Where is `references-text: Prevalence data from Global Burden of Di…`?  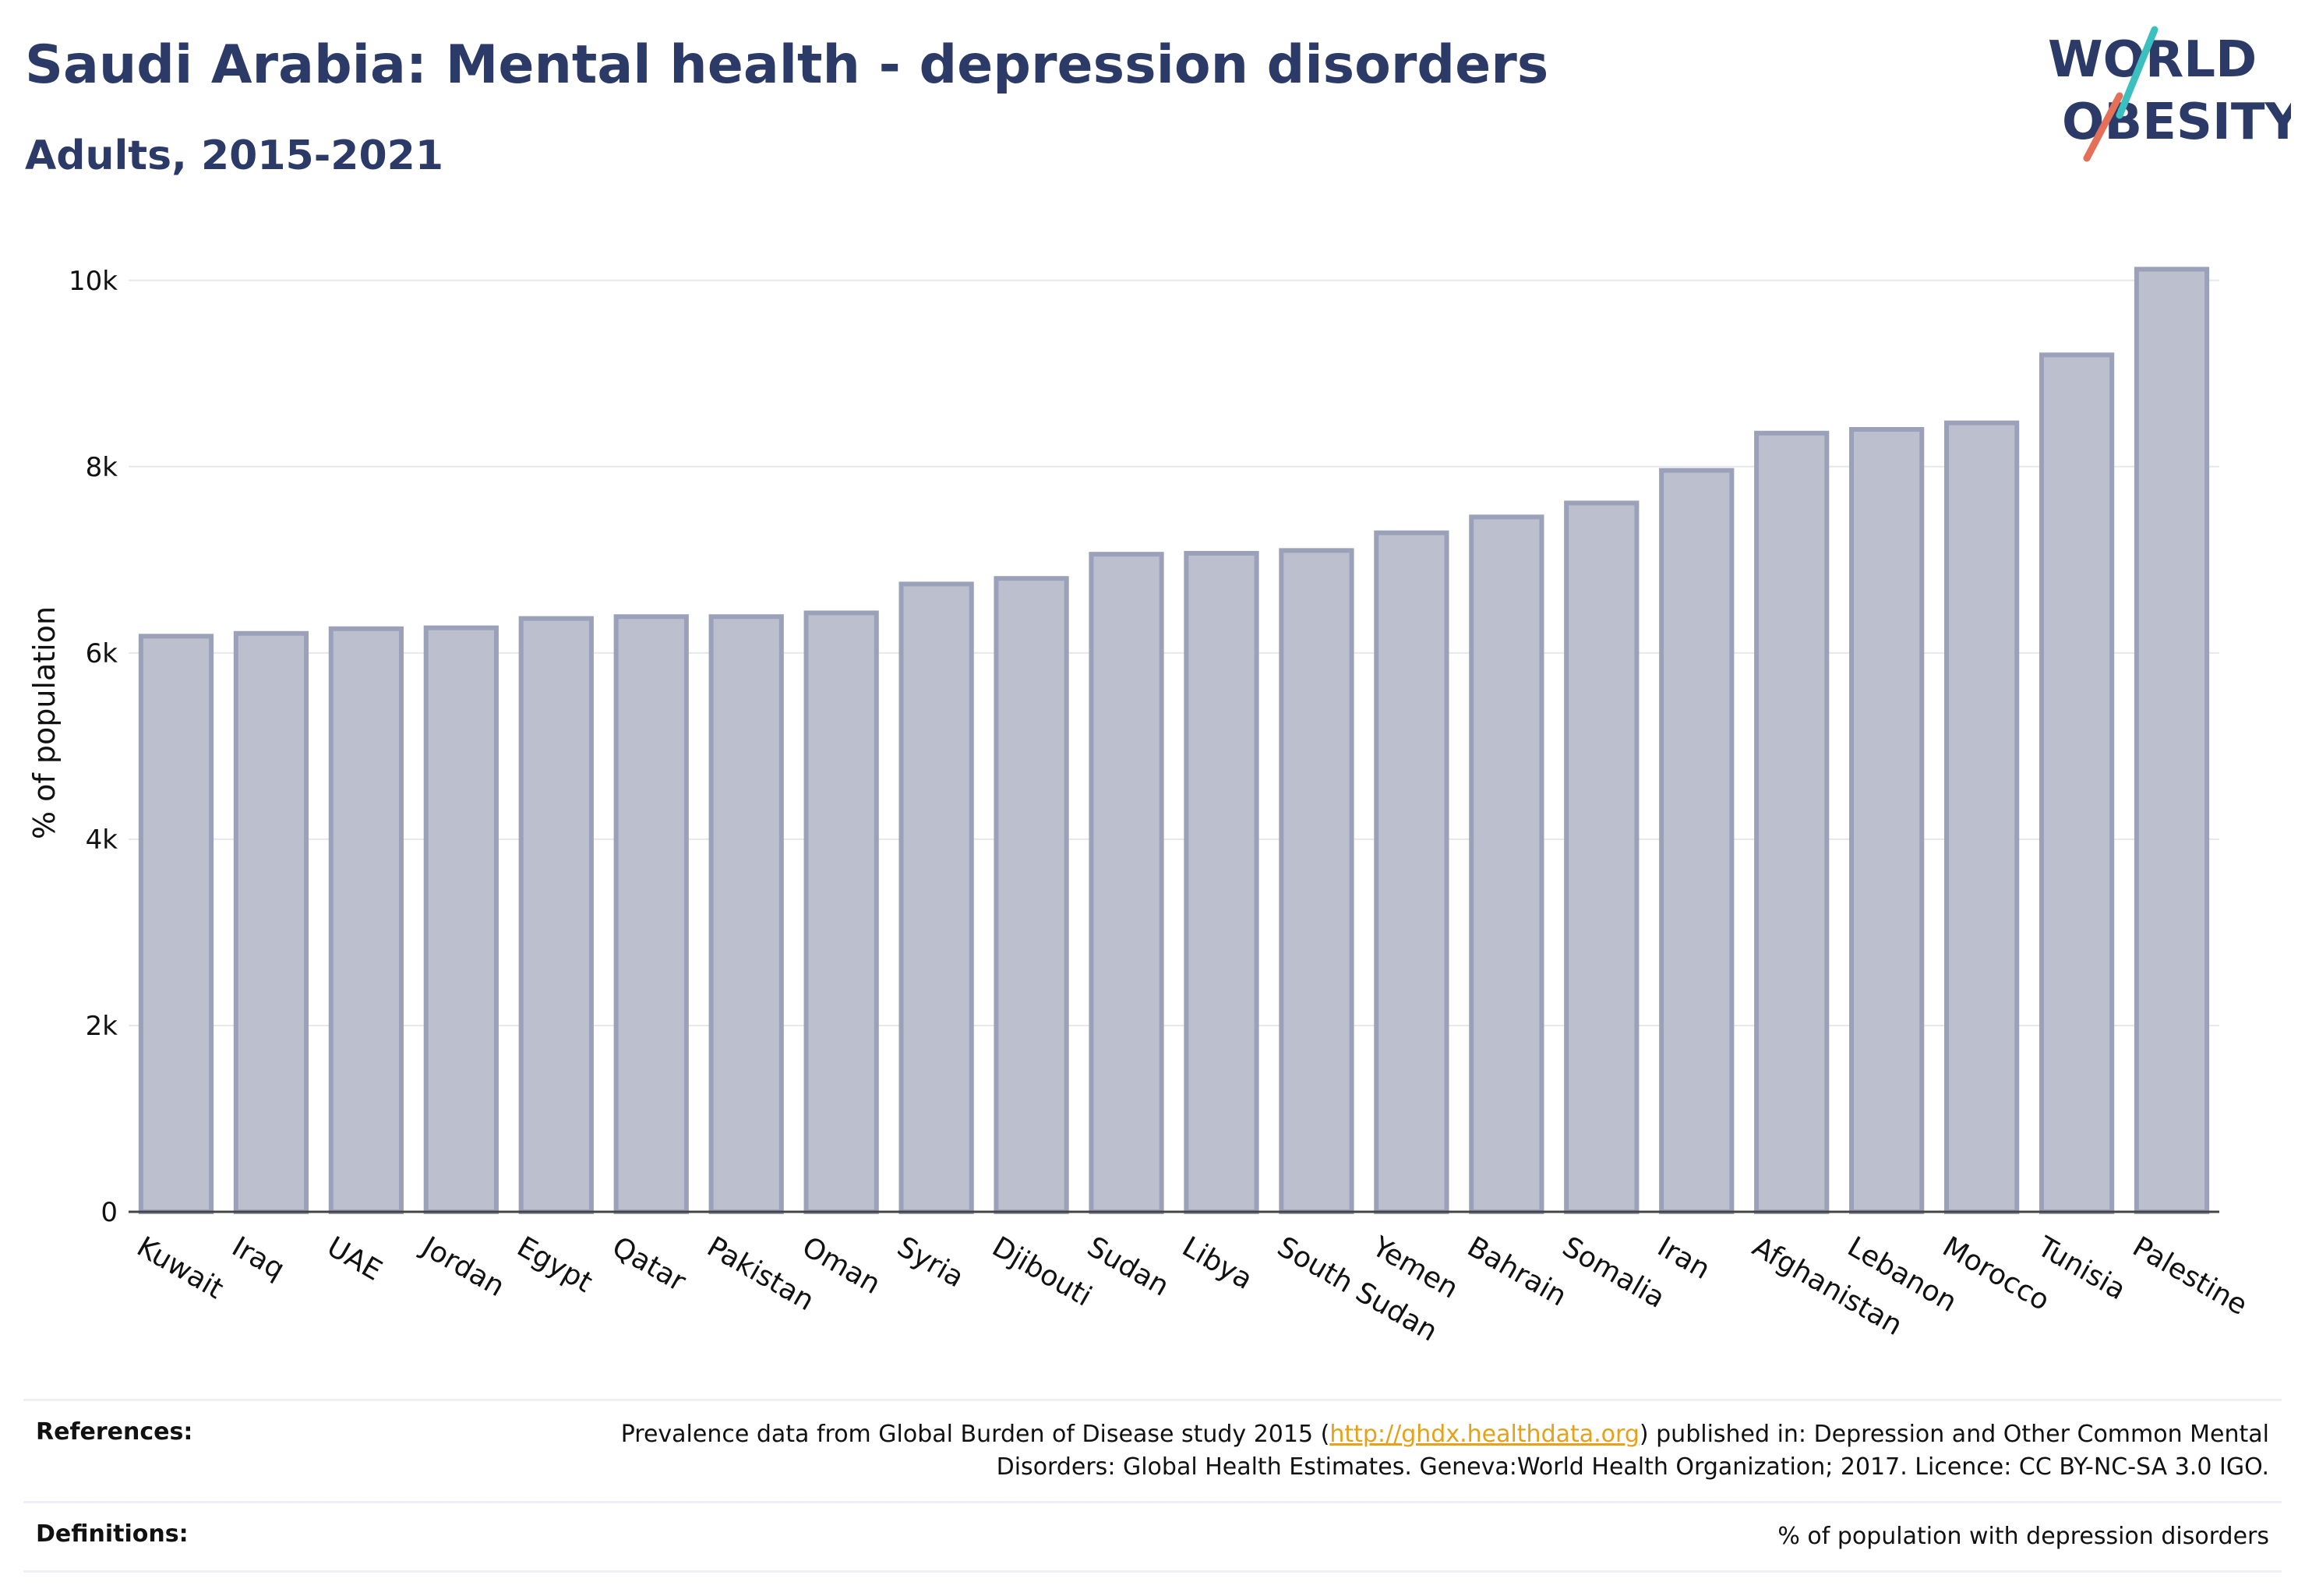 references-text: Prevalence data from Global Burden of Di… is located at coordinates (1412, 1451).